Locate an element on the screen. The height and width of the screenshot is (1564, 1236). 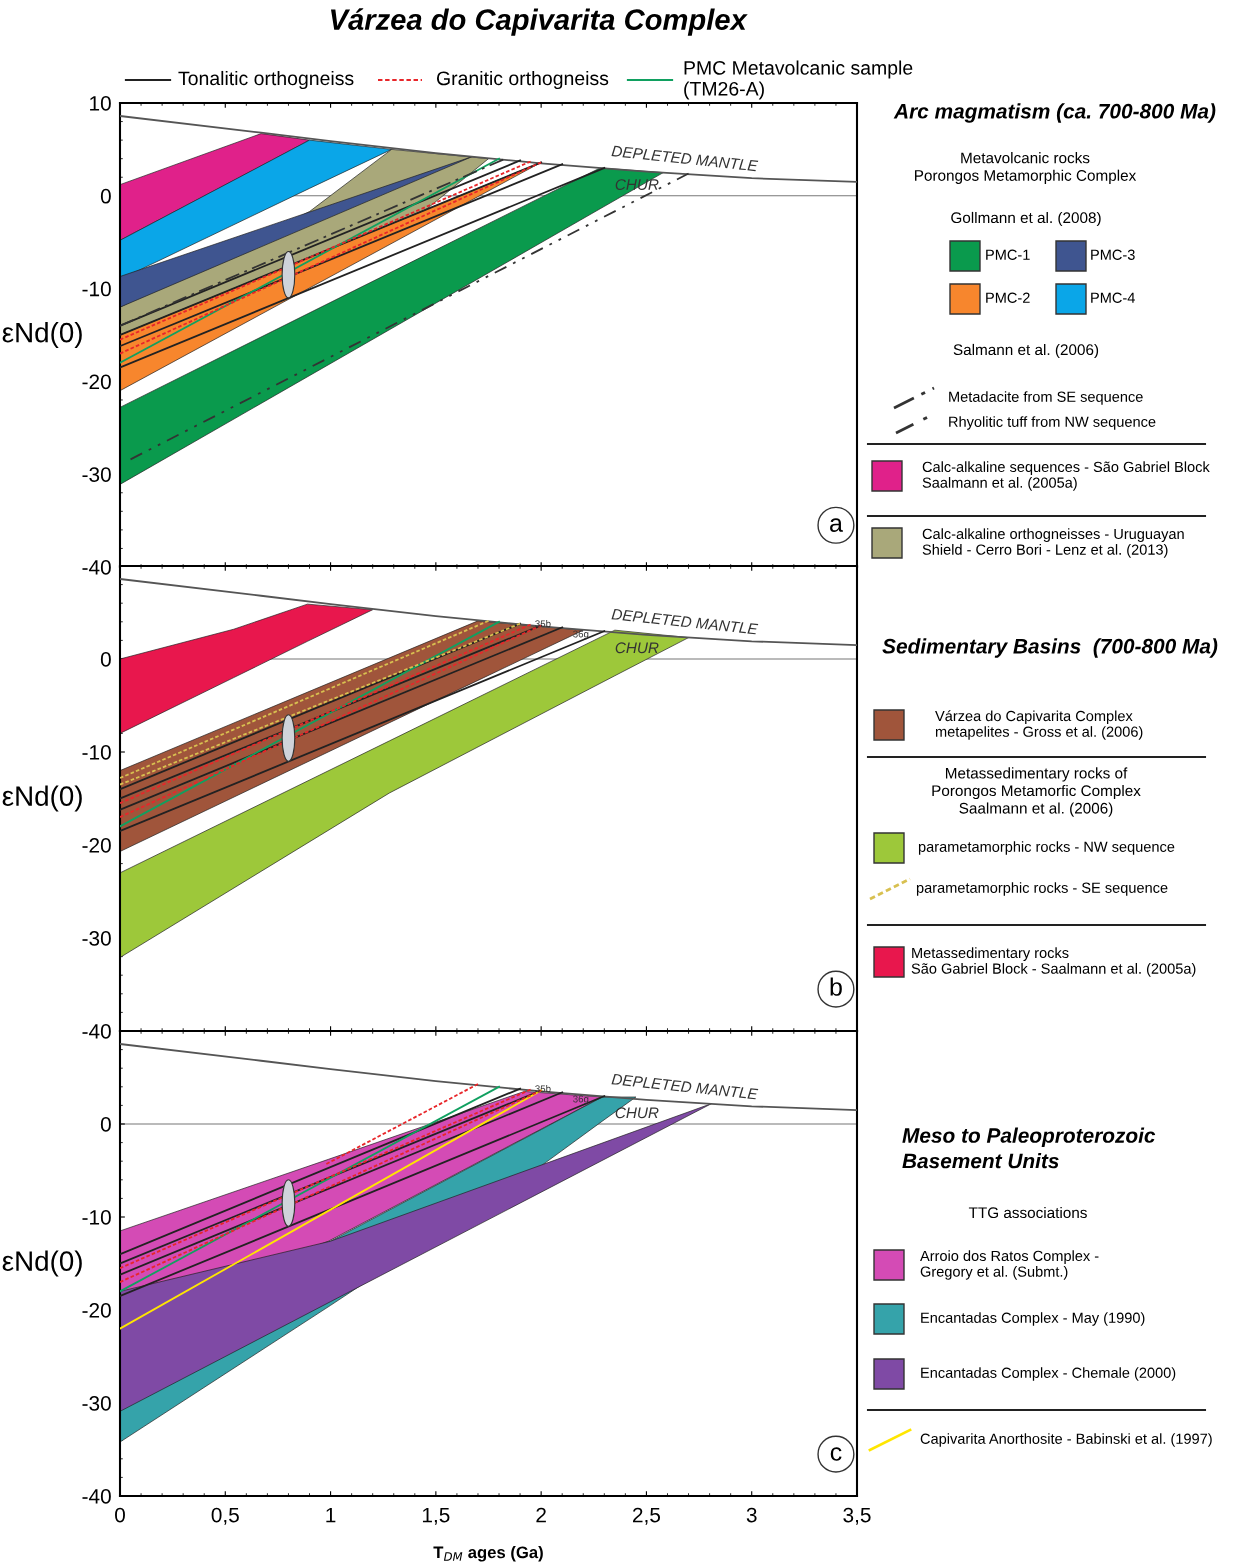
legend-label: Calc-alkaline sequences - São Gabriel Block Saalmann et al. (2005a) is located at coordinates (1066, 476).